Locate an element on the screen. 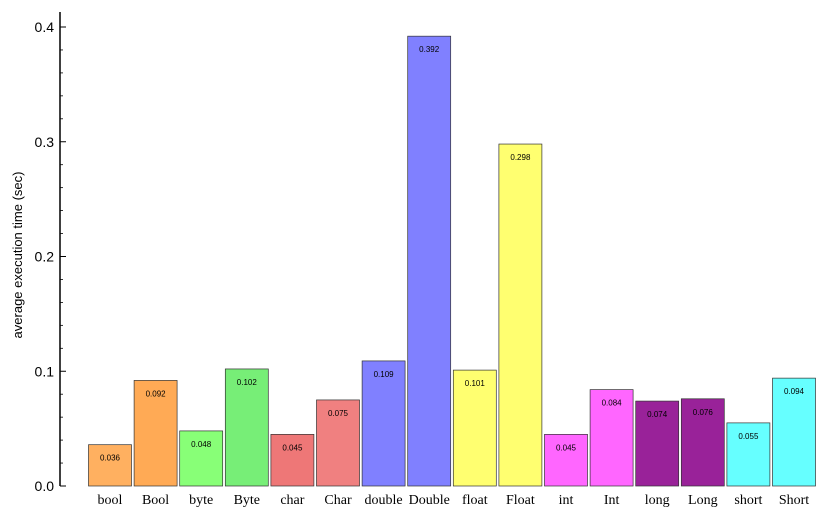 Image resolution: width=835 pixels, height=516 pixels. x-tick-label: Double is located at coordinates (429, 500).